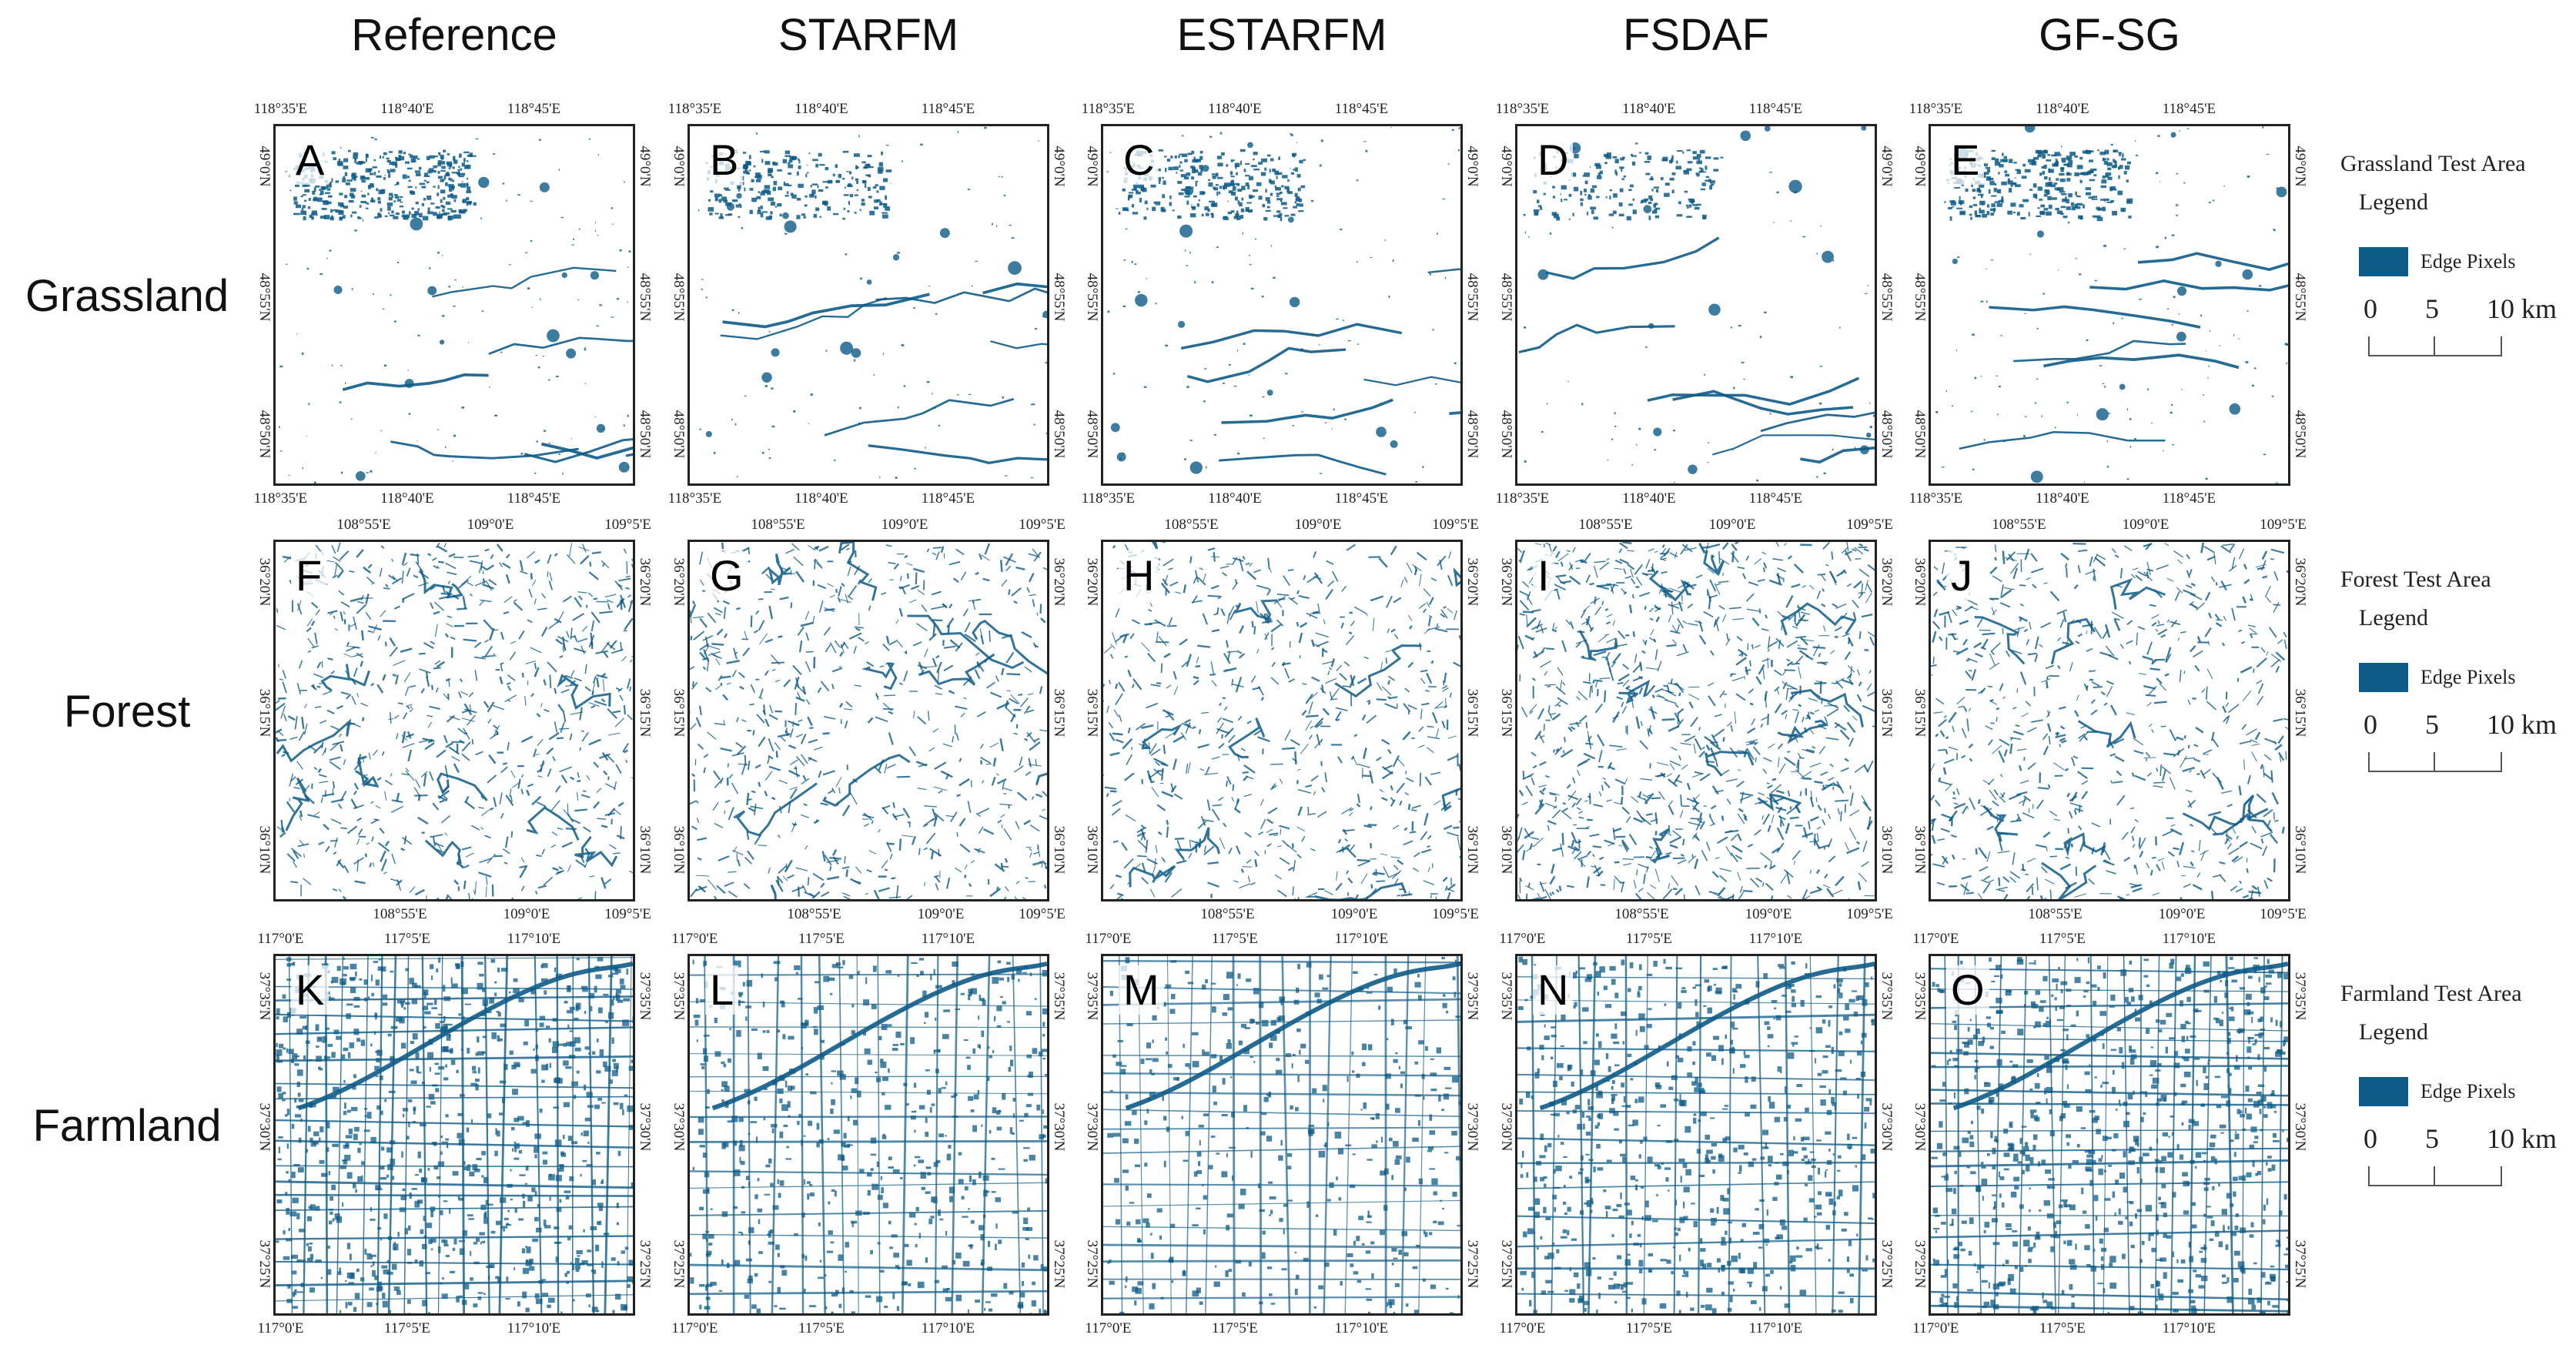 This screenshot has width=2576, height=1348. What do you see at coordinates (1554, 990) in the screenshot?
I see `panel-letter: N` at bounding box center [1554, 990].